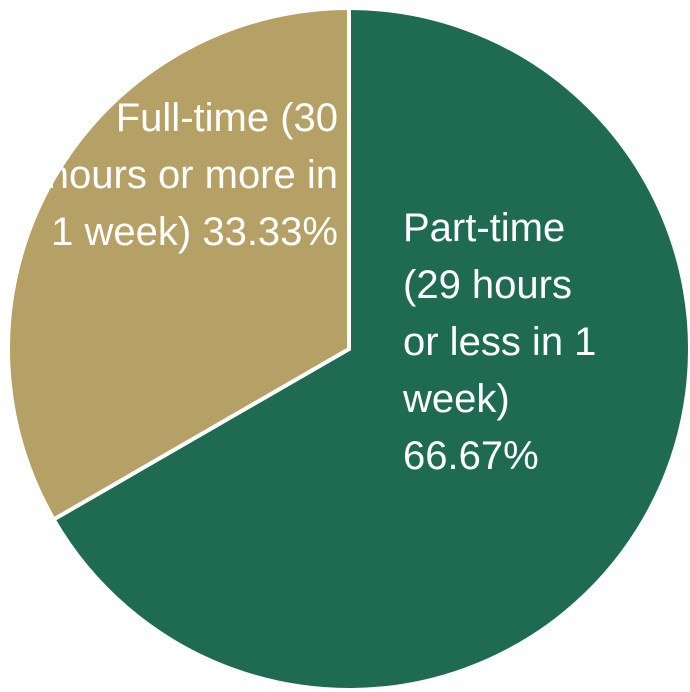 This screenshot has width=690, height=692. I want to click on category-label: Full-time (30 hours or more in 1 week), so click(192, 175).